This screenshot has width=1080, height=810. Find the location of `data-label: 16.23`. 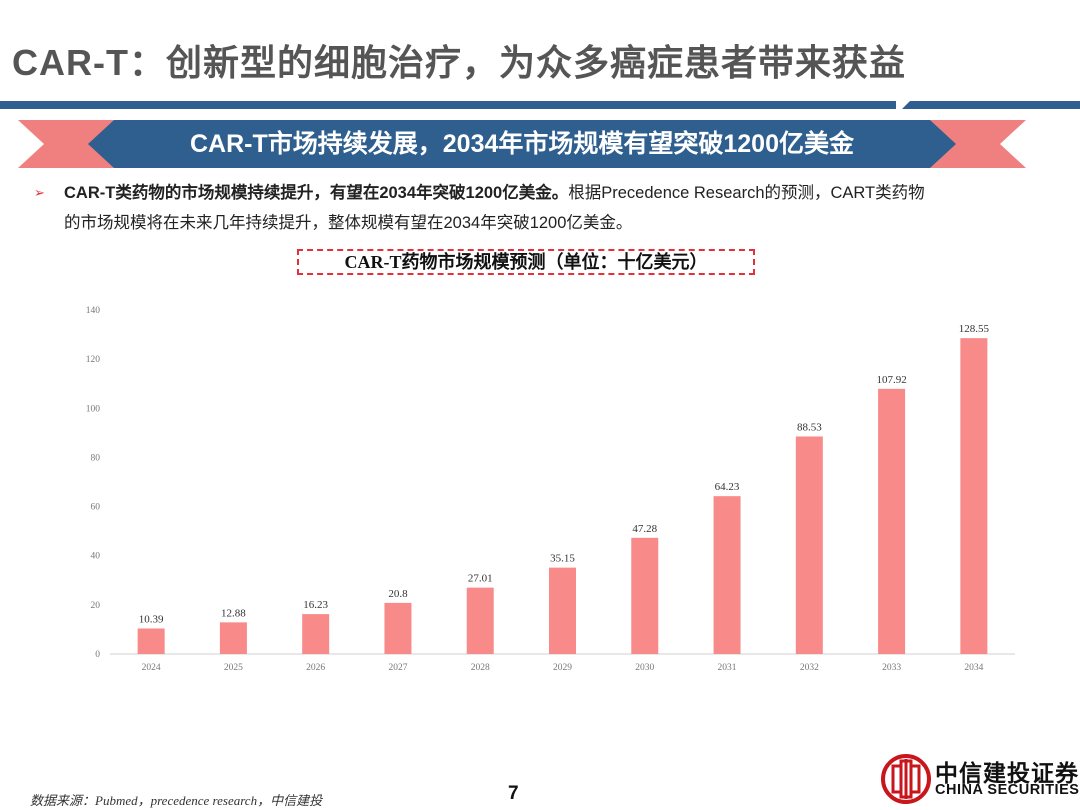

data-label: 16.23 is located at coordinates (315, 605).